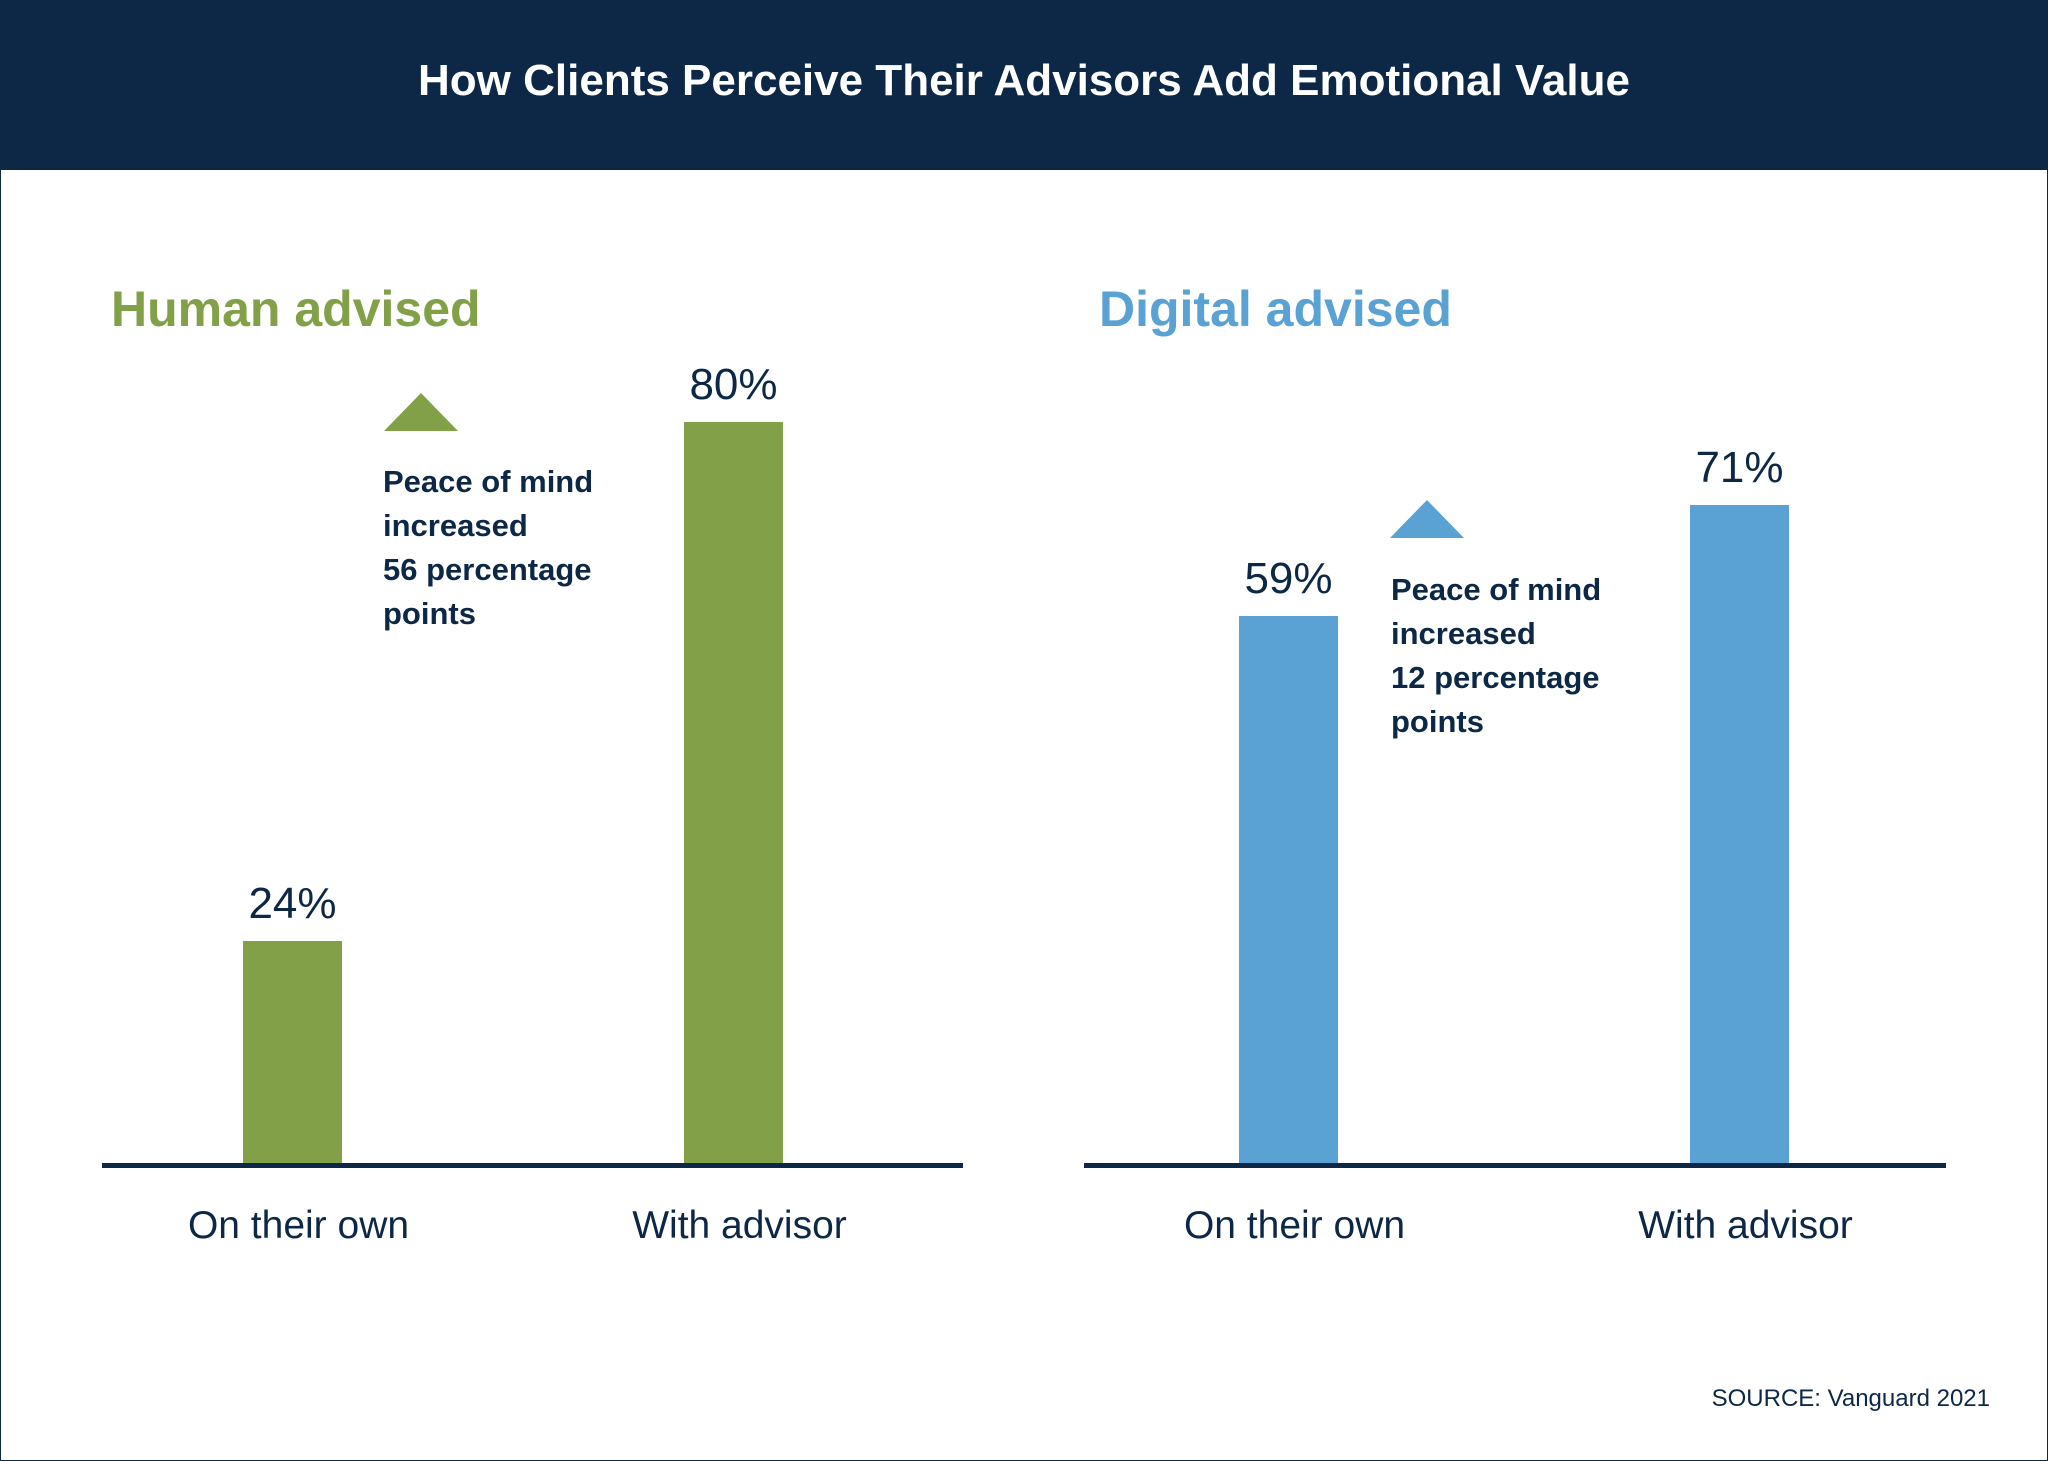 Image resolution: width=2048 pixels, height=1461 pixels. What do you see at coordinates (1739, 468) in the screenshot?
I see `value-label: 71%` at bounding box center [1739, 468].